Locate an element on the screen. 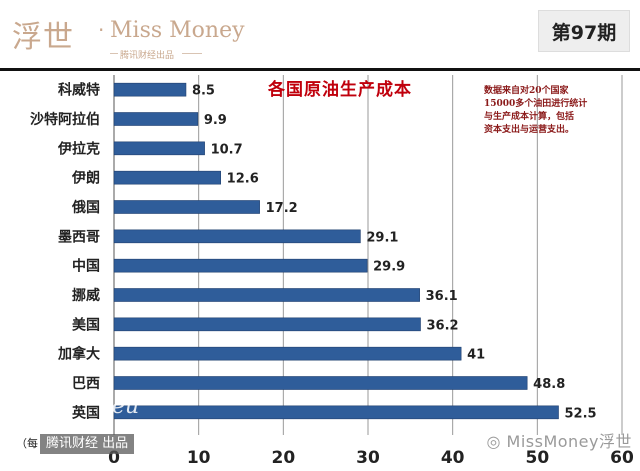 Image resolution: width=640 pixels, height=471 pixels. category-label: 巴西 is located at coordinates (86, 384).